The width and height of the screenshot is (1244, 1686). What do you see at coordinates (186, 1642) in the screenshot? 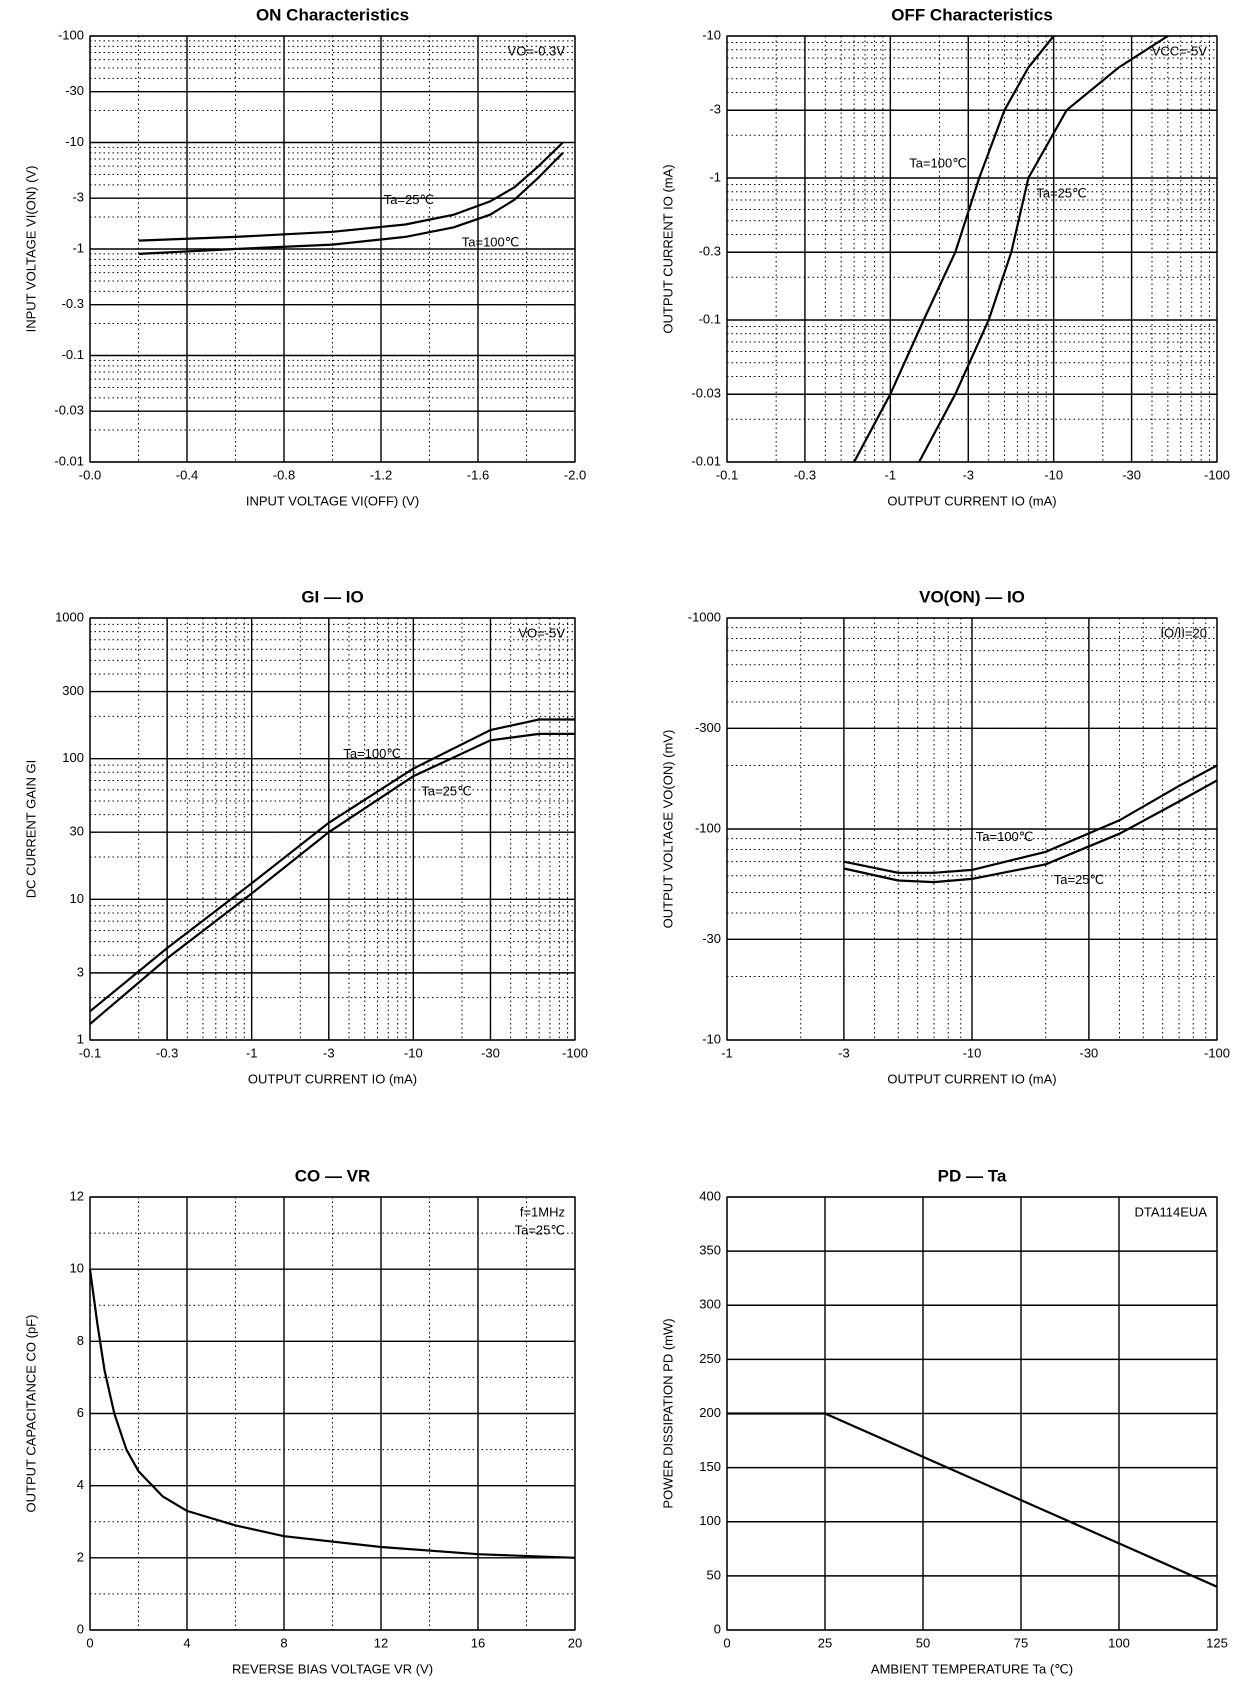
I see `x-tick-label: 4` at bounding box center [186, 1642].